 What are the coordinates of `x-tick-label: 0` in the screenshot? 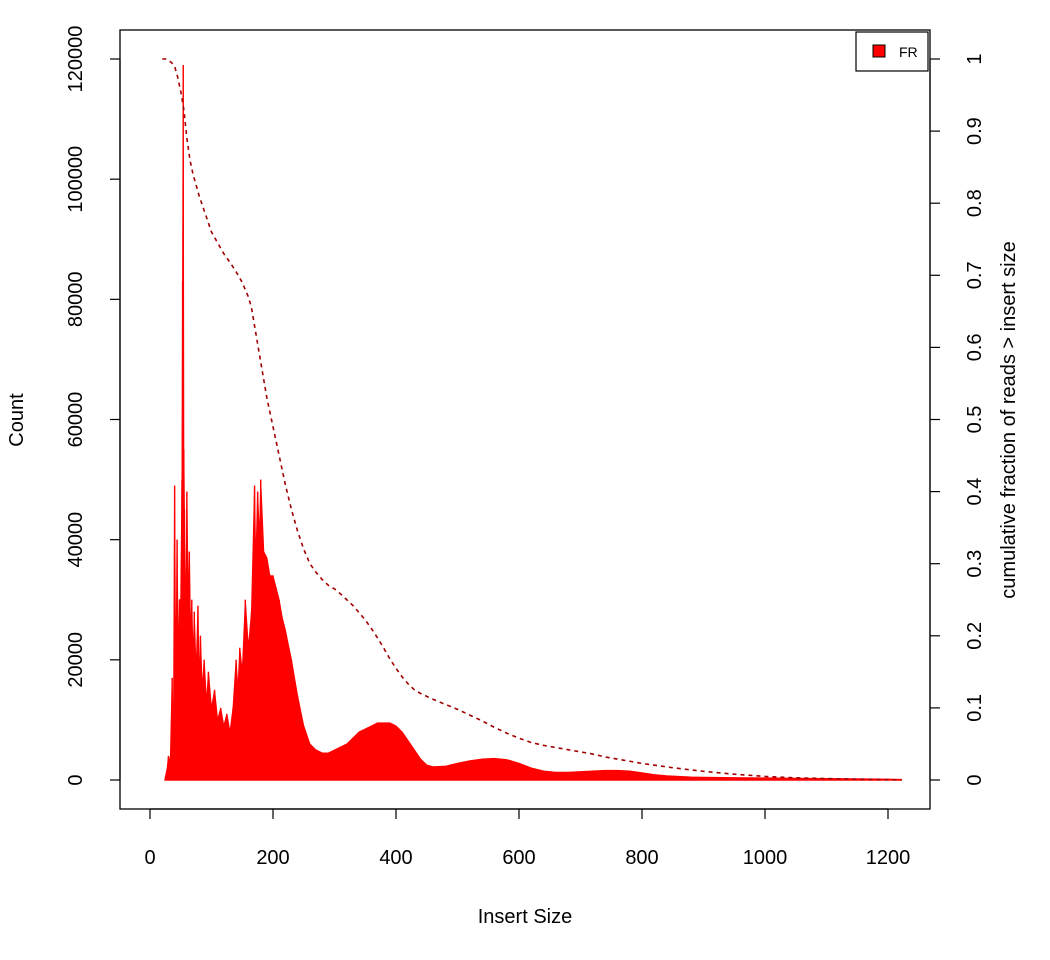 It's located at (149, 858).